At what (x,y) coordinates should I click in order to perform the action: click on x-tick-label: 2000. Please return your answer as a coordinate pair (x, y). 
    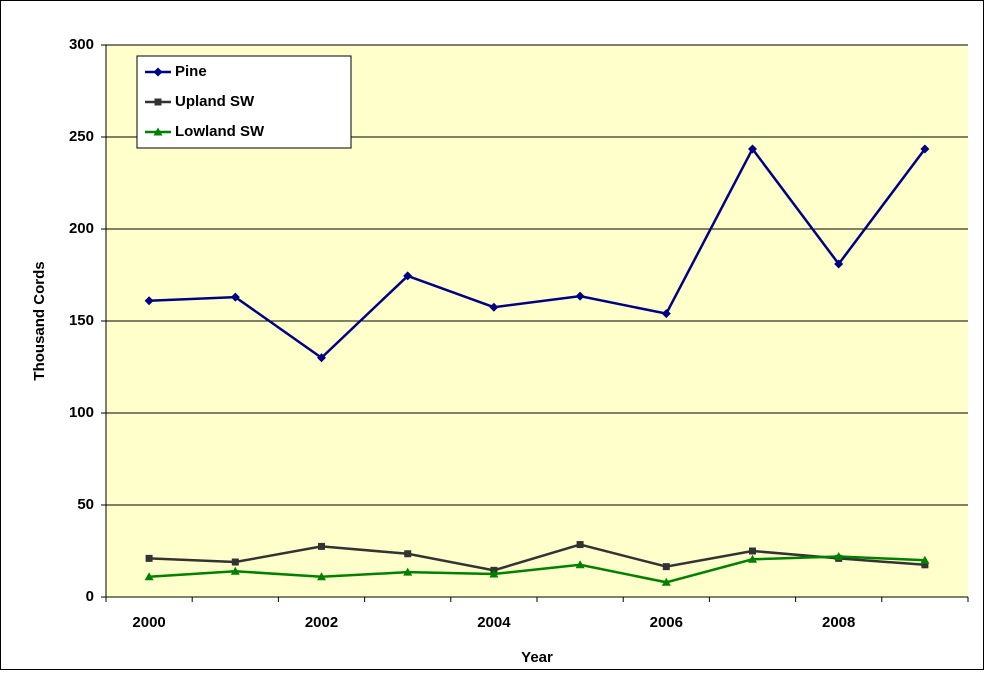
    Looking at the image, I should click on (148, 622).